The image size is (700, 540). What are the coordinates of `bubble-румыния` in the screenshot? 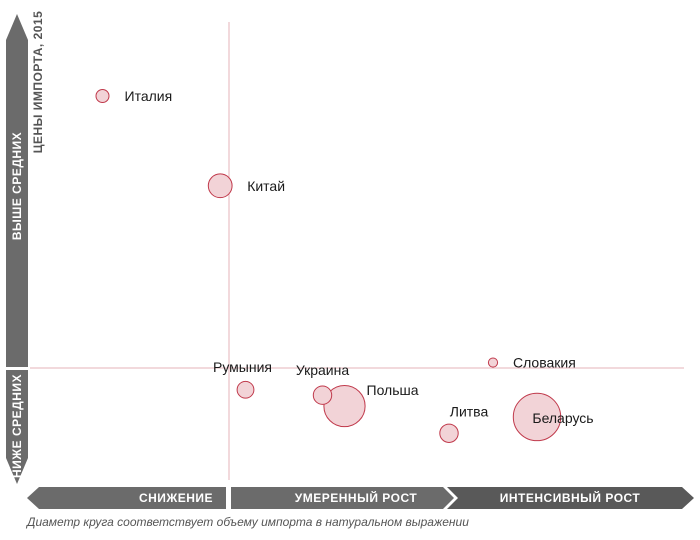 It's located at (245, 389).